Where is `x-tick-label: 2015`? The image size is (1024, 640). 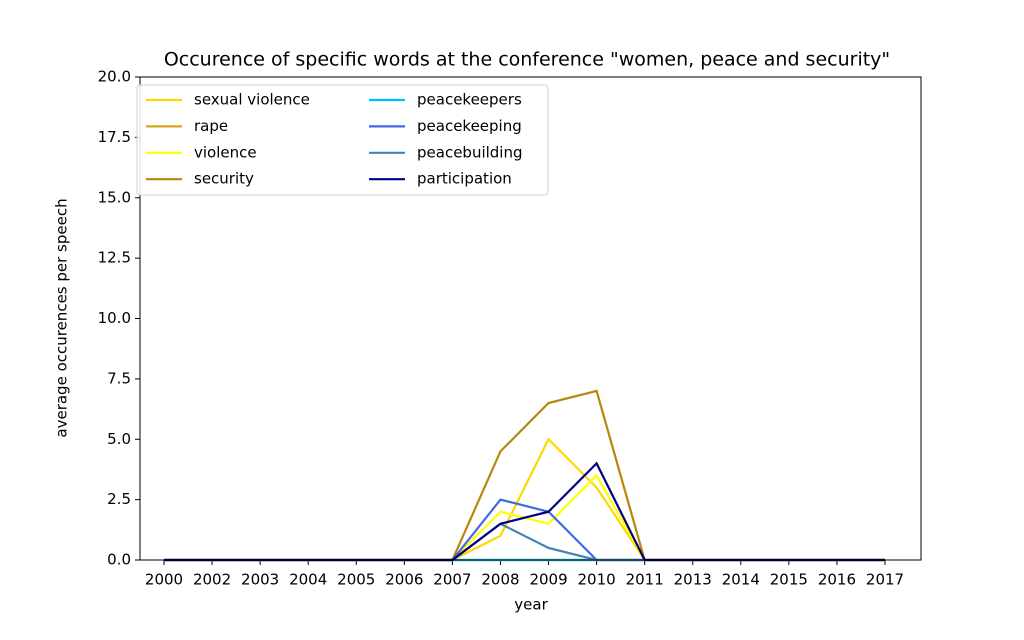 x-tick-label: 2015 is located at coordinates (789, 580).